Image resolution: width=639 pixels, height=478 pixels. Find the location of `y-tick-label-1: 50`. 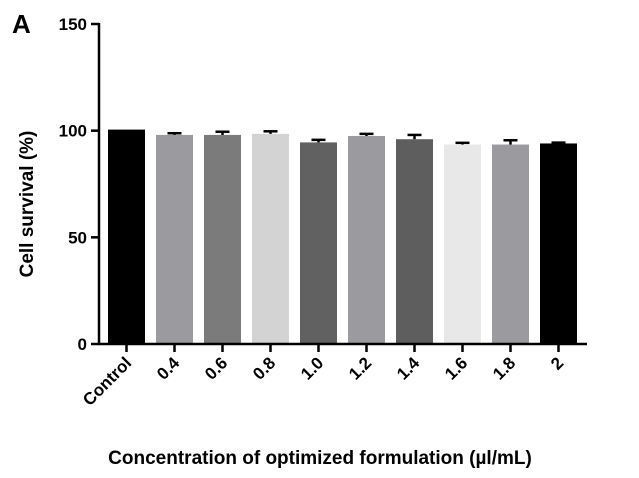

y-tick-label-1: 50 is located at coordinates (77, 237).